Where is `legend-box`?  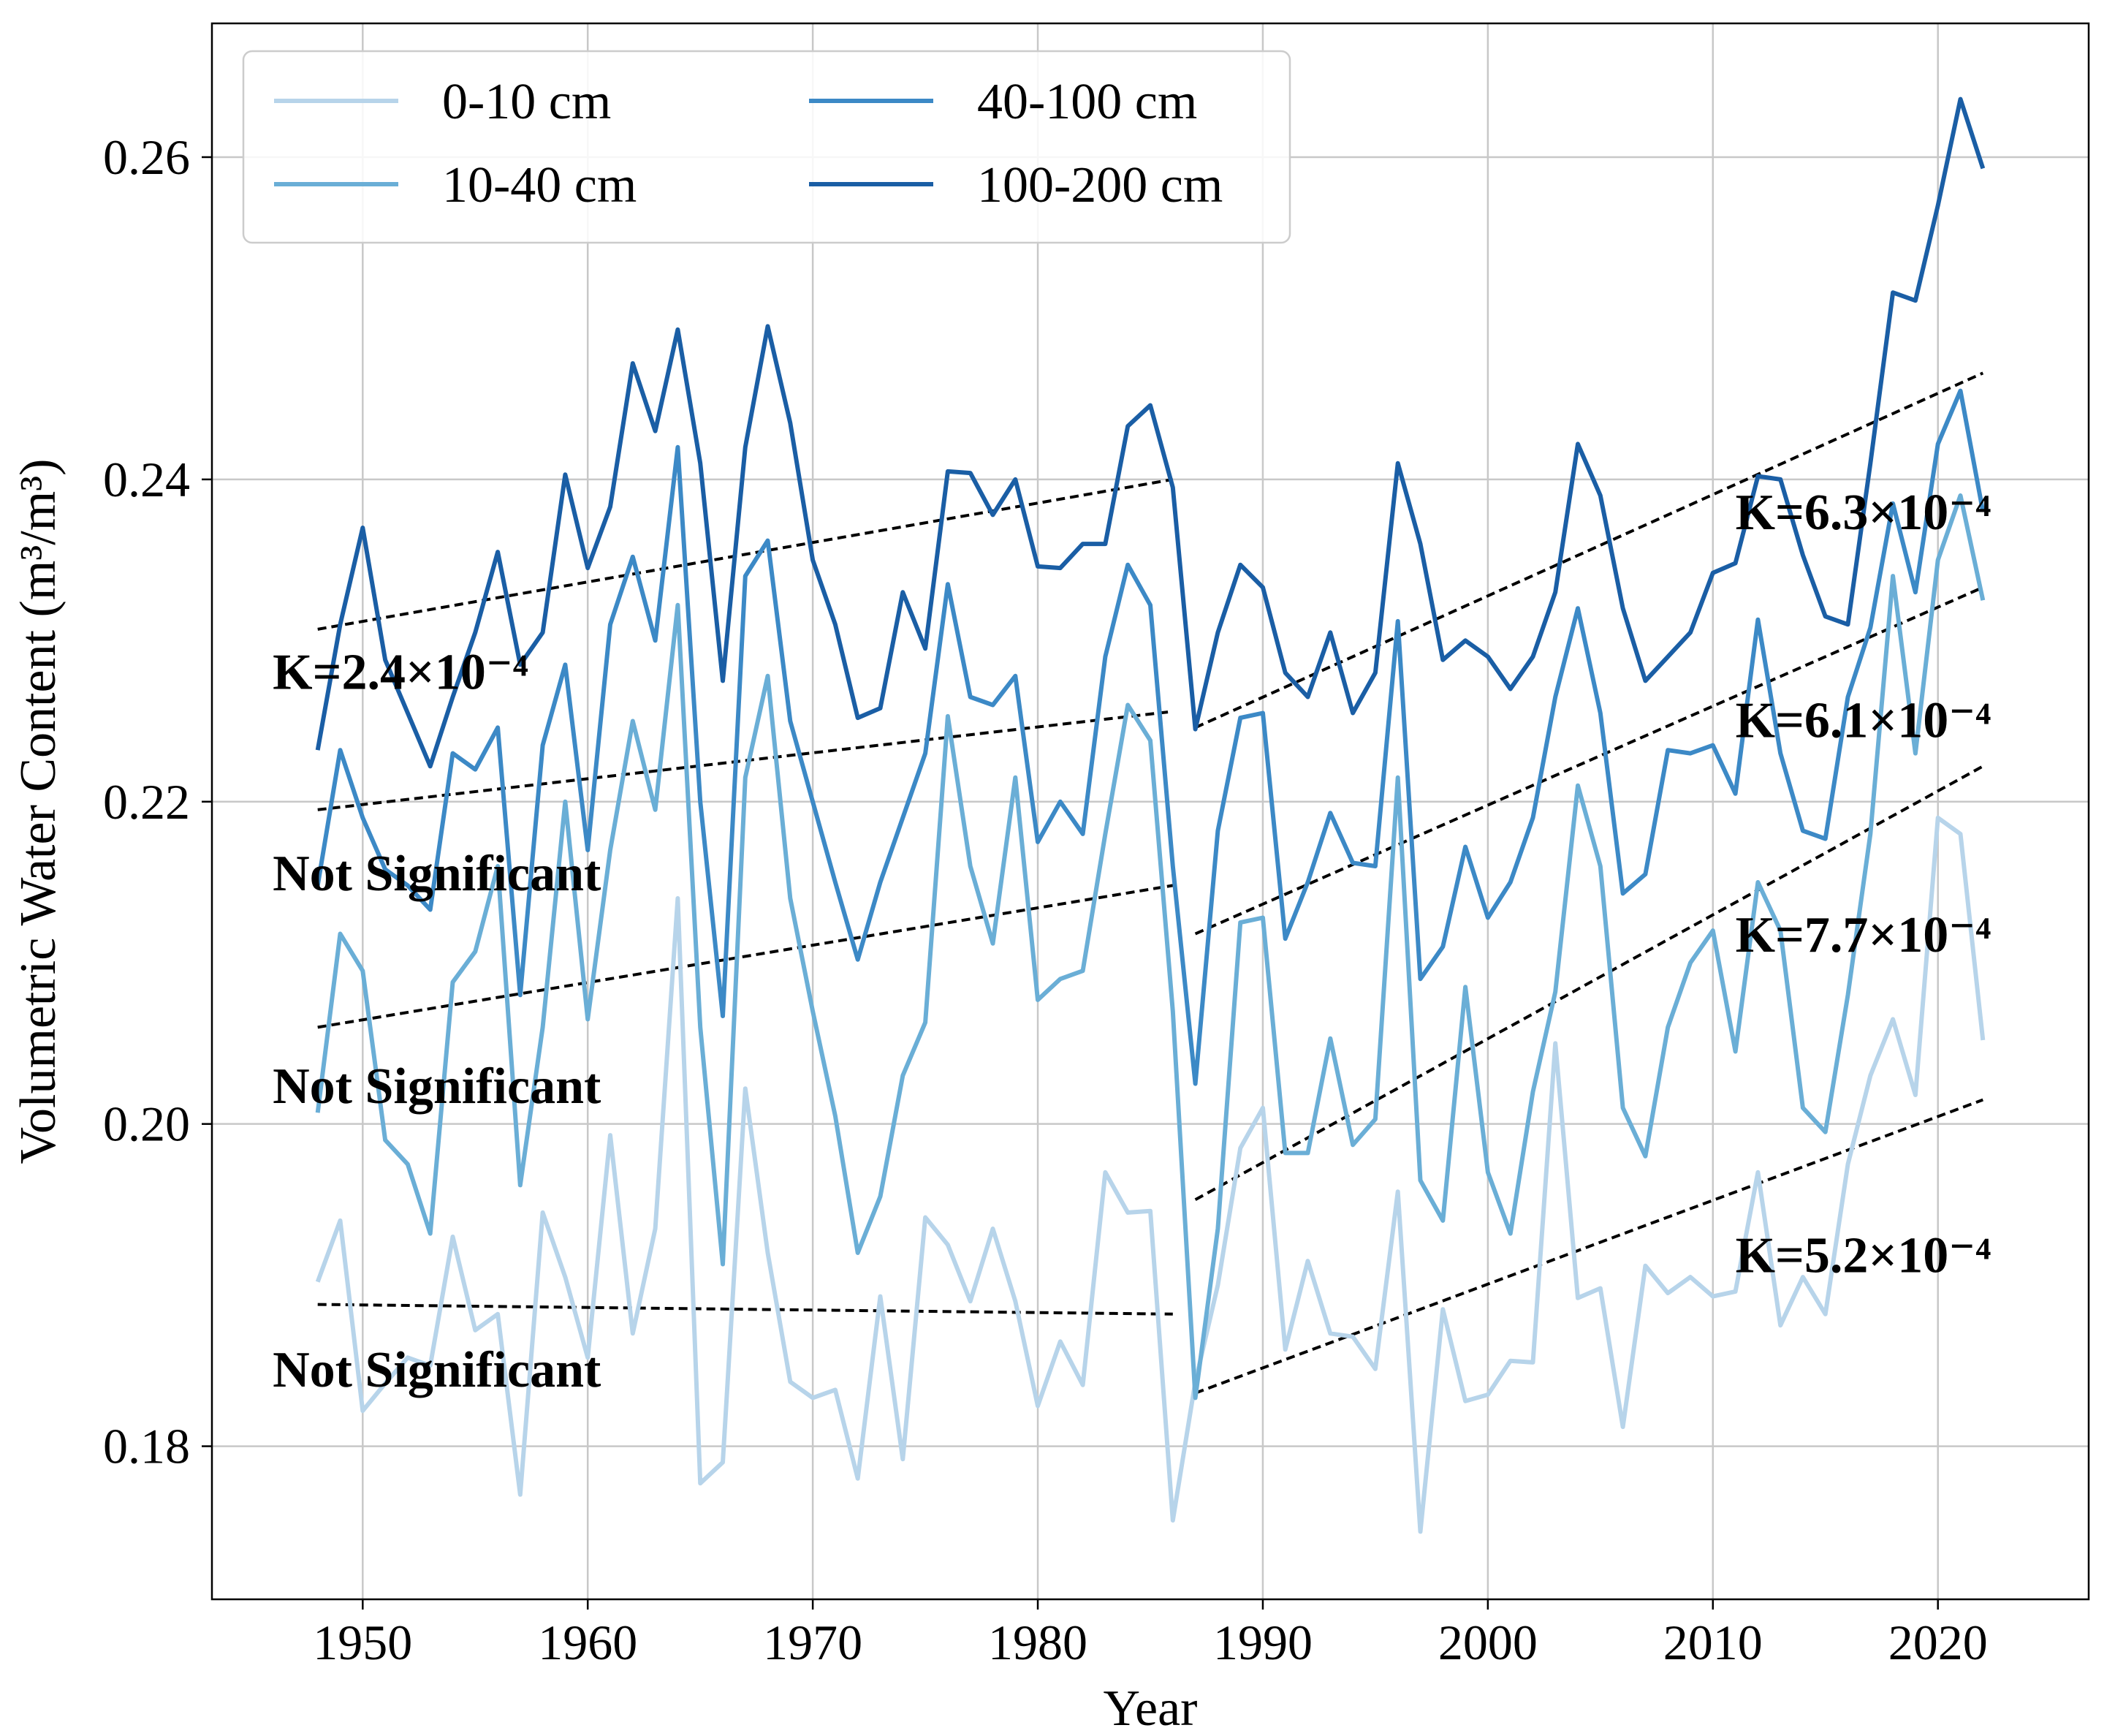
legend-box is located at coordinates (766, 147).